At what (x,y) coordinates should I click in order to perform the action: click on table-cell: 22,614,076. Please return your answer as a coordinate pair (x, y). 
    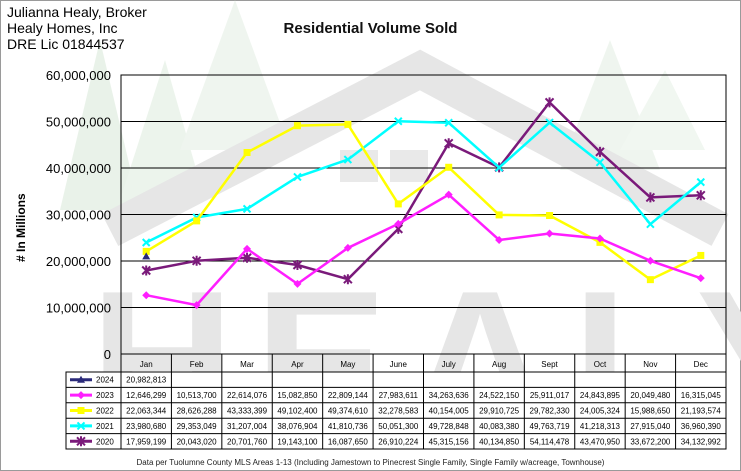
    Looking at the image, I should click on (247, 395).